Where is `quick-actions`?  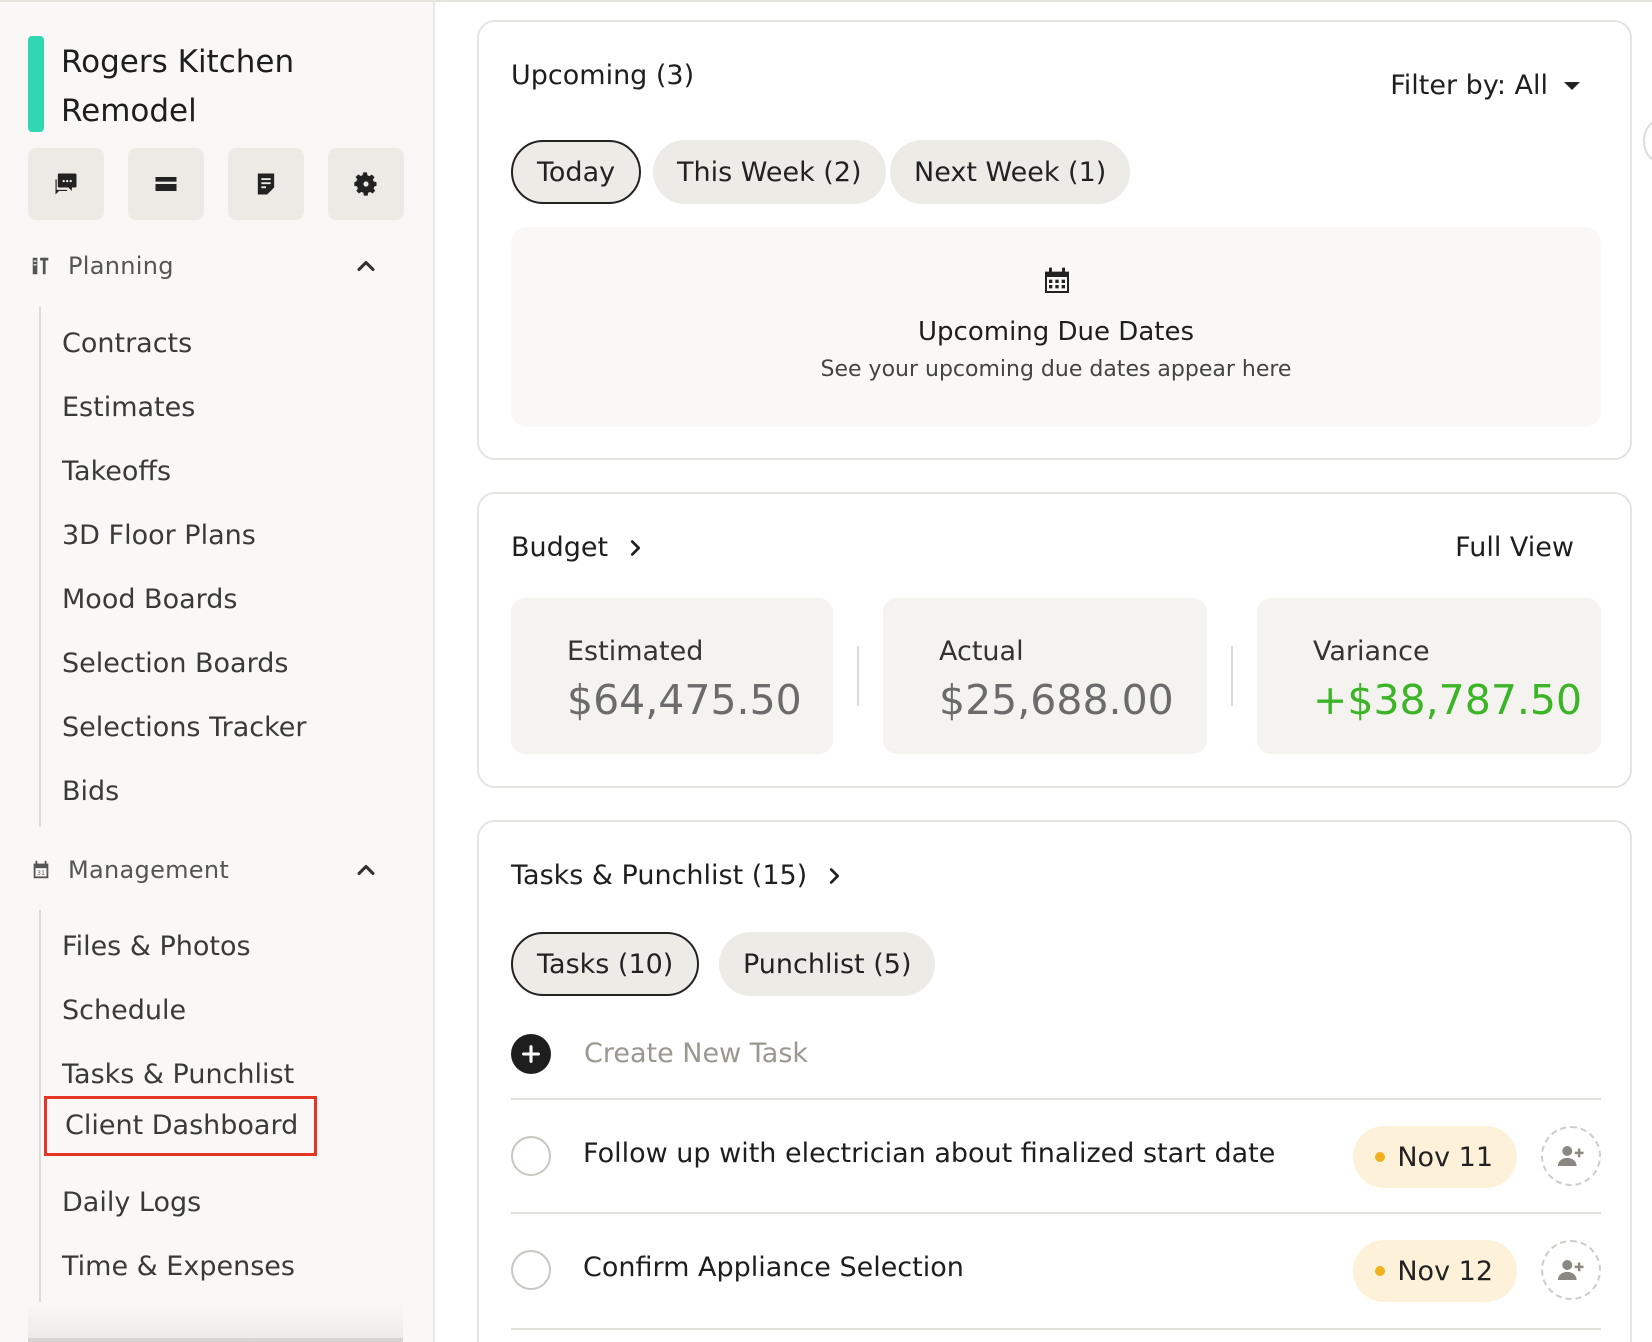
quick-actions is located at coordinates (216, 184).